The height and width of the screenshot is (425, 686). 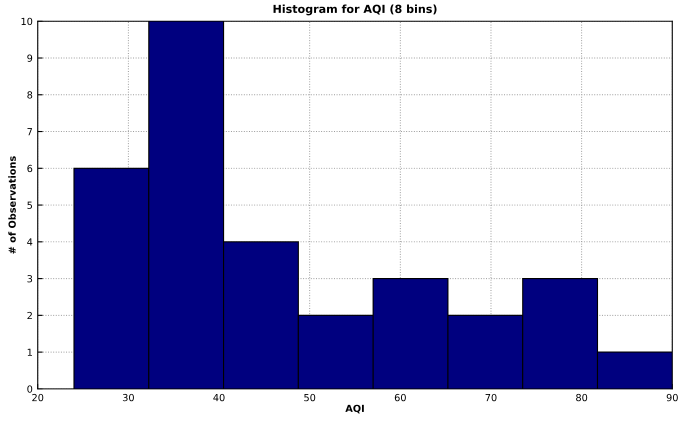 I want to click on y-tick-label: 3, so click(x=29, y=278).